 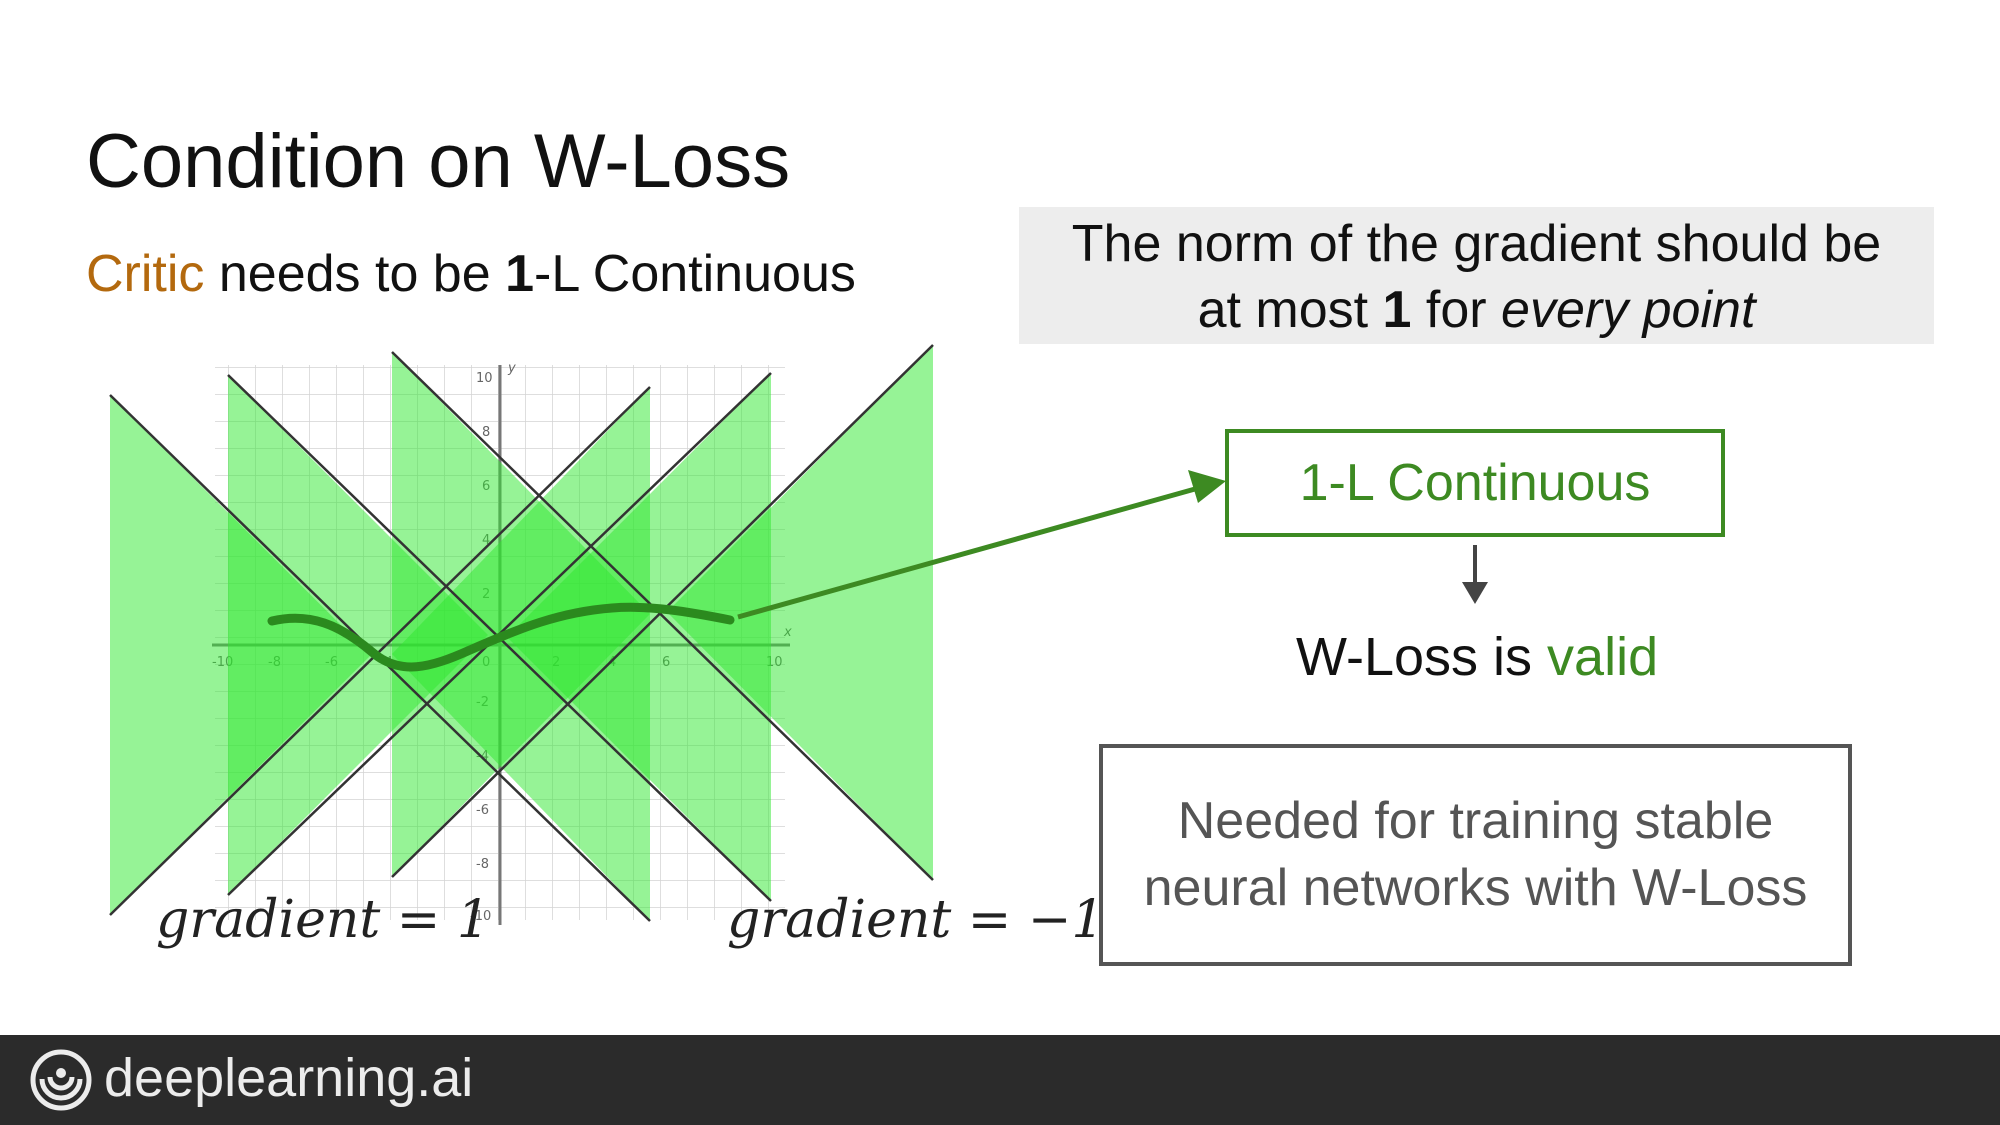 What do you see at coordinates (486, 432) in the screenshot?
I see `y-tick-8: 8` at bounding box center [486, 432].